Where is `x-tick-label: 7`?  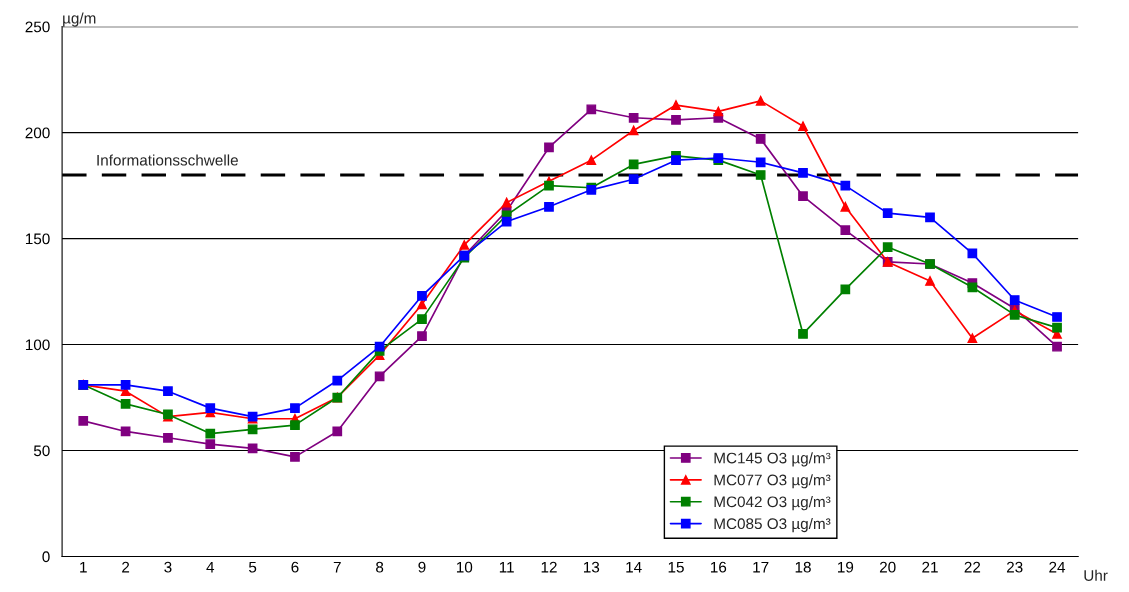 x-tick-label: 7 is located at coordinates (337, 567).